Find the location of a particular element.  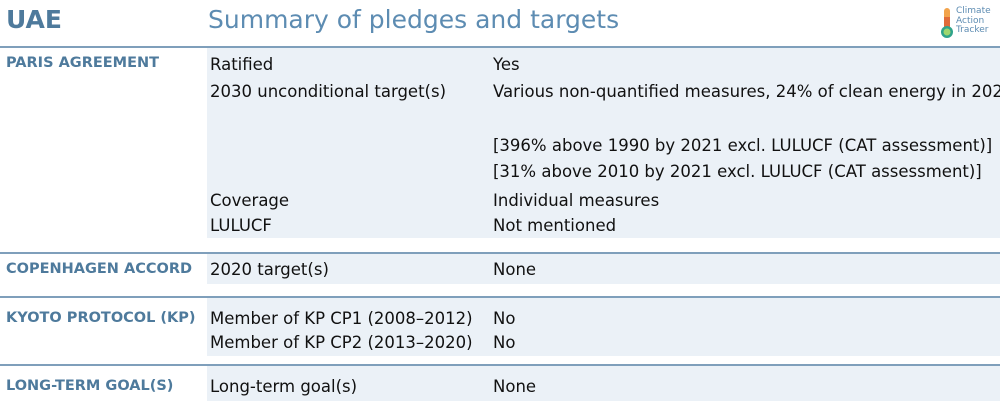

page-title: Summary of pledges and targets is located at coordinates (414, 19).